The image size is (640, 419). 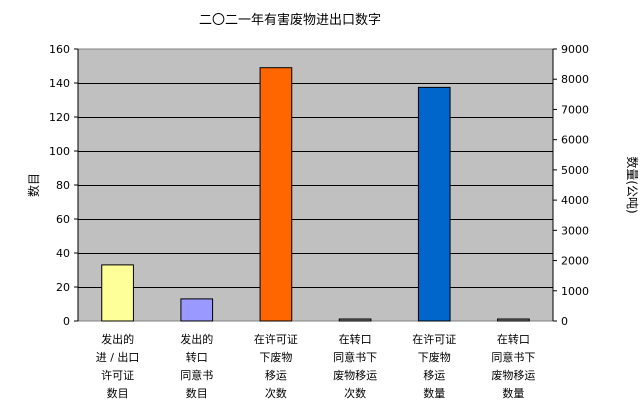 I want to click on left-axis-title: 数目, so click(x=33, y=185).